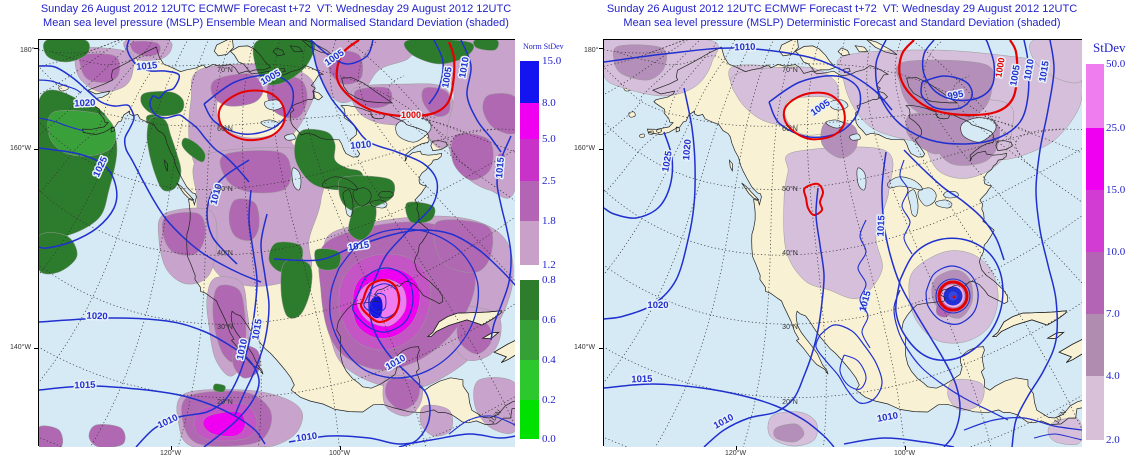 The image size is (1139, 467). Describe the element at coordinates (667, 161) in the screenshot. I see `svg-text: 1025` at that location.